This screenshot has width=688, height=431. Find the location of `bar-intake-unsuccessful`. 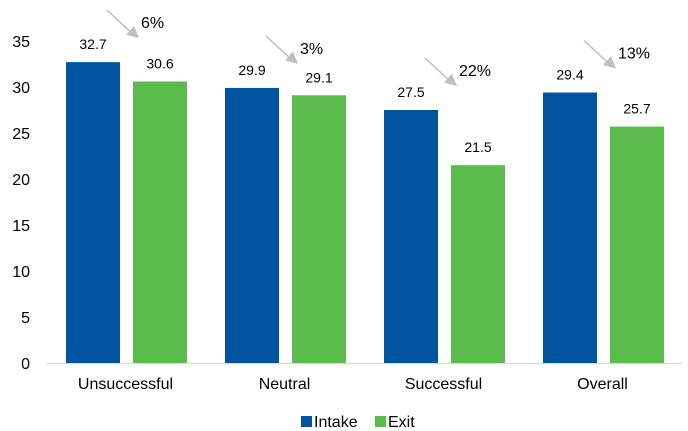

bar-intake-unsuccessful is located at coordinates (93, 212).